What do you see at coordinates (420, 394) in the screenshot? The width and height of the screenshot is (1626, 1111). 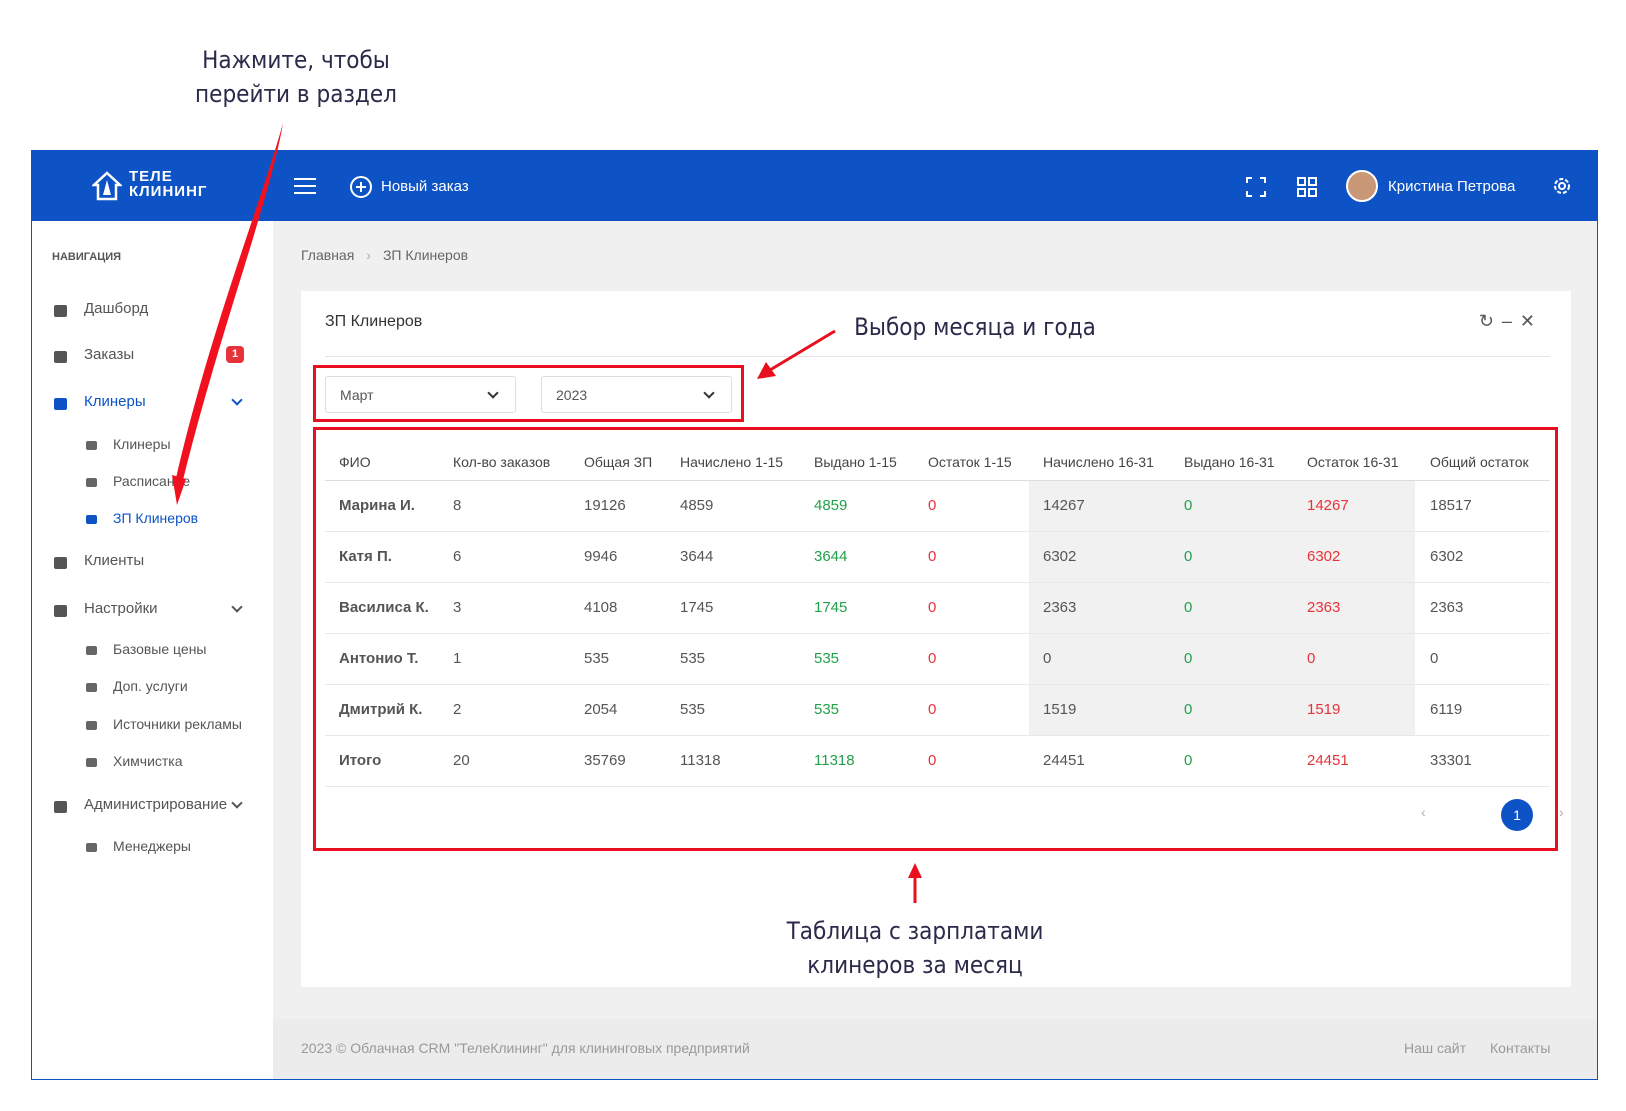 I see `month-select: Март` at bounding box center [420, 394].